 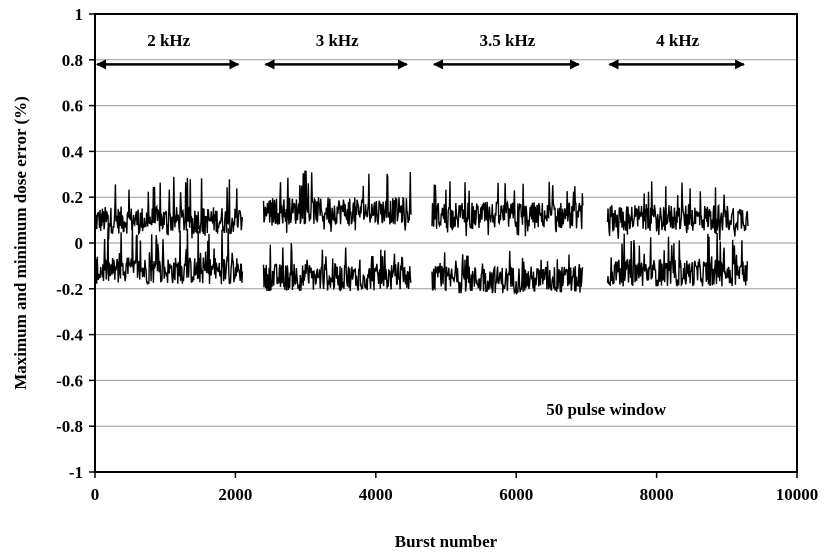 I want to click on freq-label-3: 4 kHz, so click(x=677, y=40).